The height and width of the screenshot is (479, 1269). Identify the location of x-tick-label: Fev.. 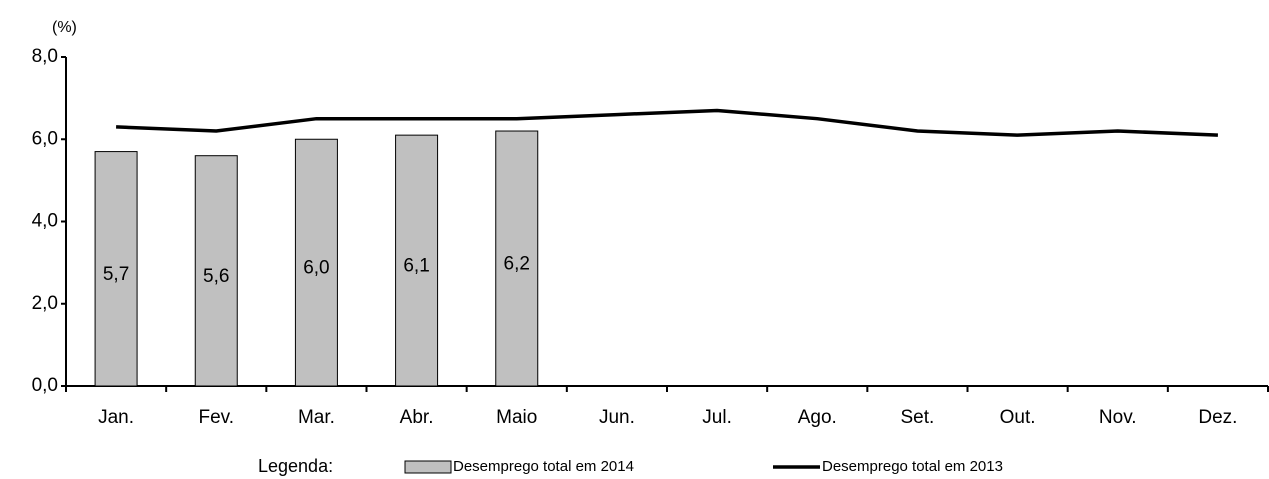
(216, 417).